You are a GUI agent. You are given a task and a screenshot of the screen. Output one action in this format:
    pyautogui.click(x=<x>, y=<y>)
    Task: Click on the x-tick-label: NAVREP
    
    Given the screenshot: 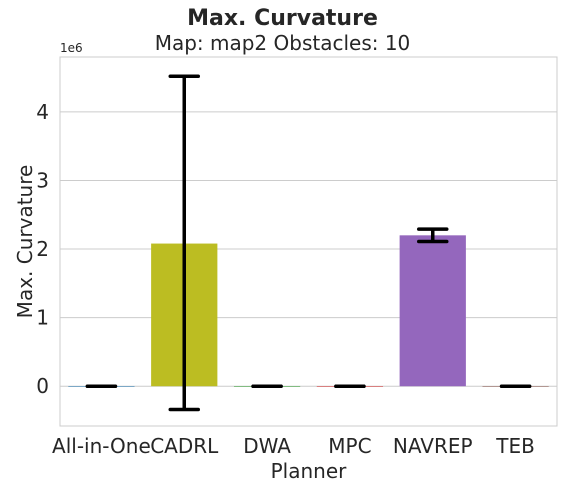 What is the action you would take?
    pyautogui.click(x=433, y=446)
    